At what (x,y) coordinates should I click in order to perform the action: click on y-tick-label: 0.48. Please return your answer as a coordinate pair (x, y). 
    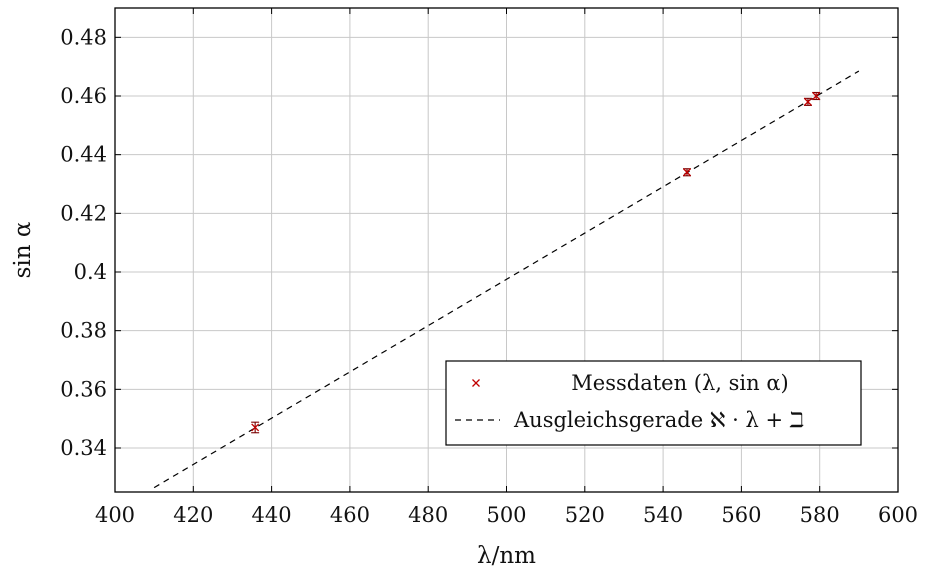
    Looking at the image, I should click on (83, 37).